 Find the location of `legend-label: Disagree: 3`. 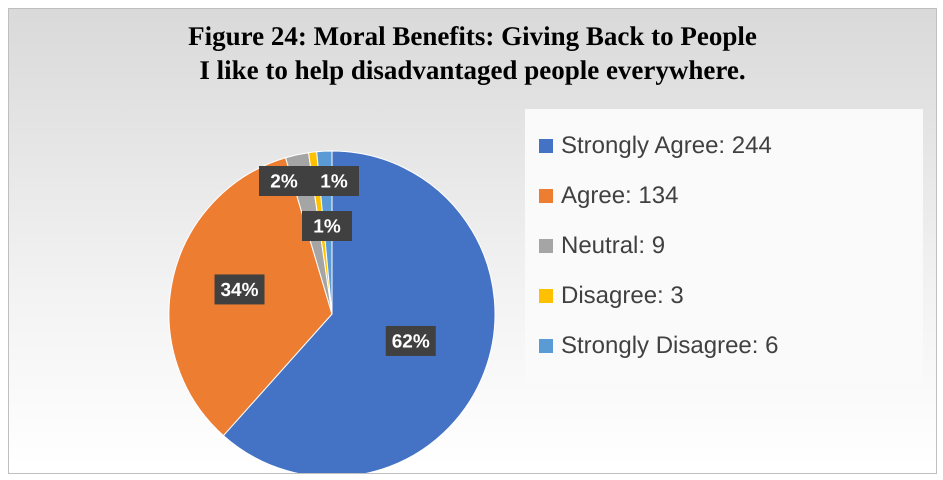

legend-label: Disagree: 3 is located at coordinates (622, 296).